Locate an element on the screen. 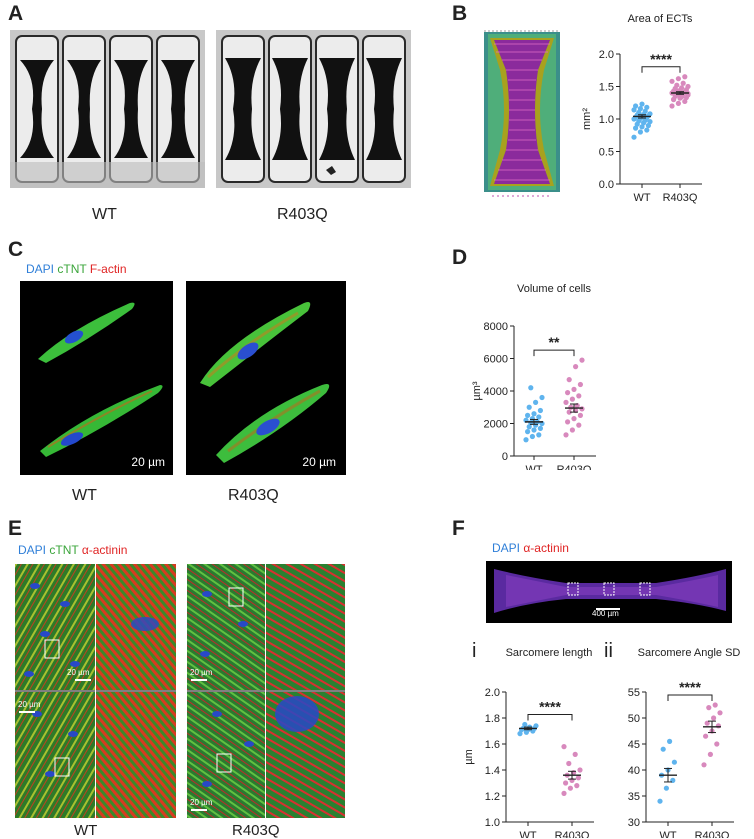 The width and height of the screenshot is (754, 839). panel-label-b: B is located at coordinates (460, 13).